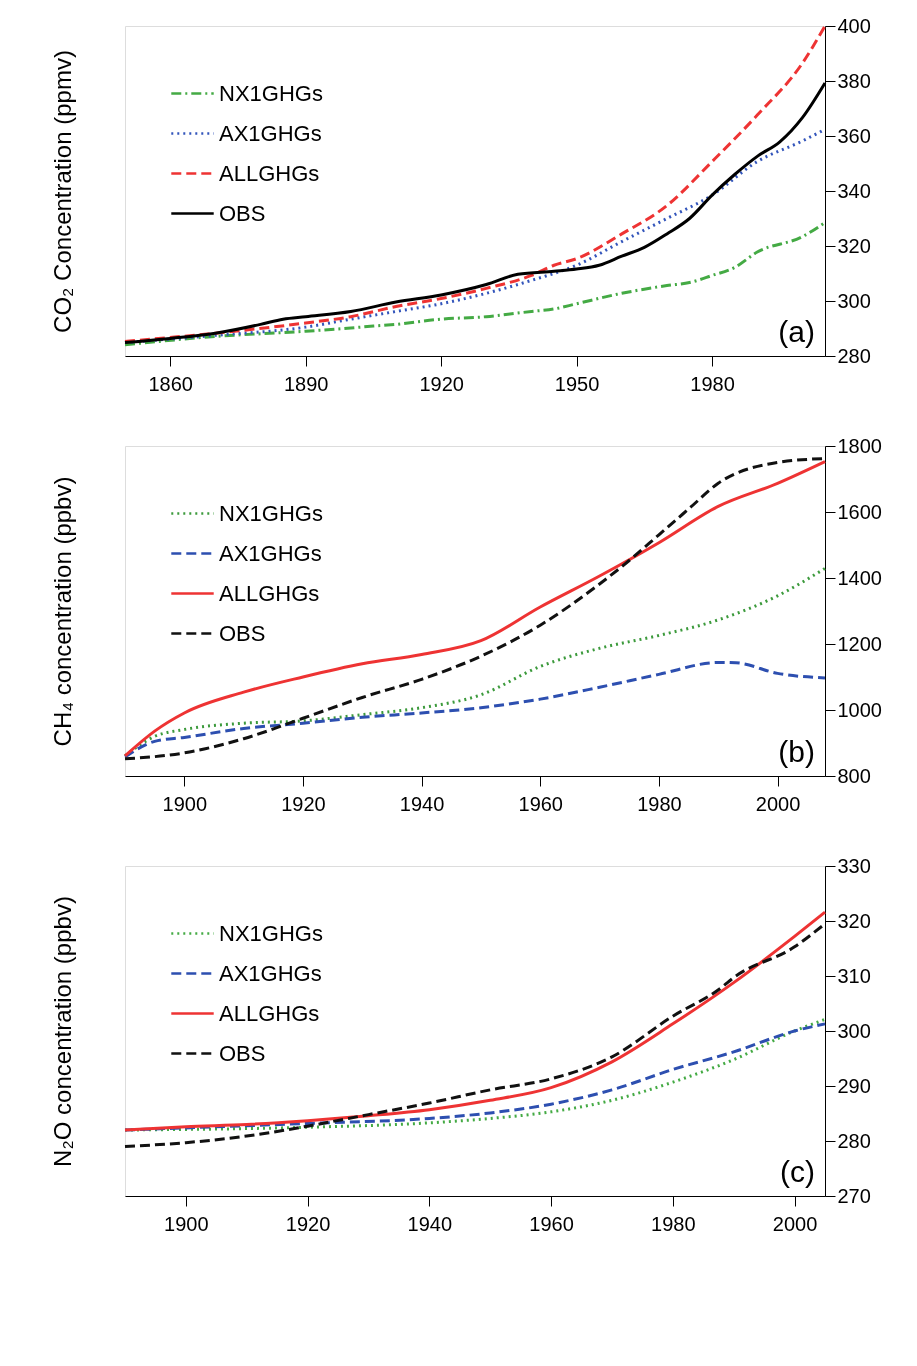 The image size is (917, 1366). Describe the element at coordinates (475, 284) in the screenshot. I see `line-series` at that location.